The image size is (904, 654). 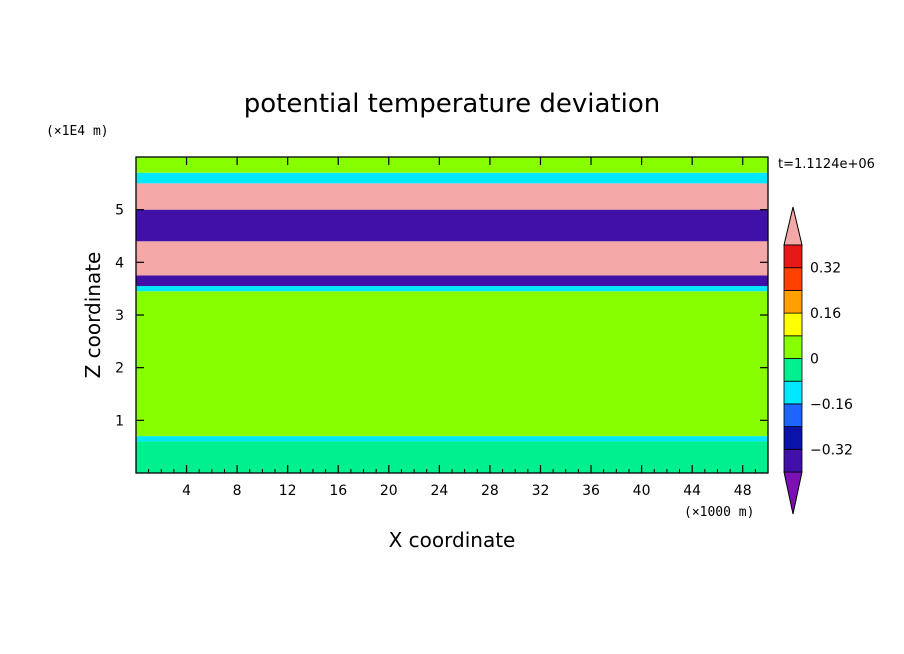 What do you see at coordinates (452, 540) in the screenshot?
I see `x-axis-title: X coordinate` at bounding box center [452, 540].